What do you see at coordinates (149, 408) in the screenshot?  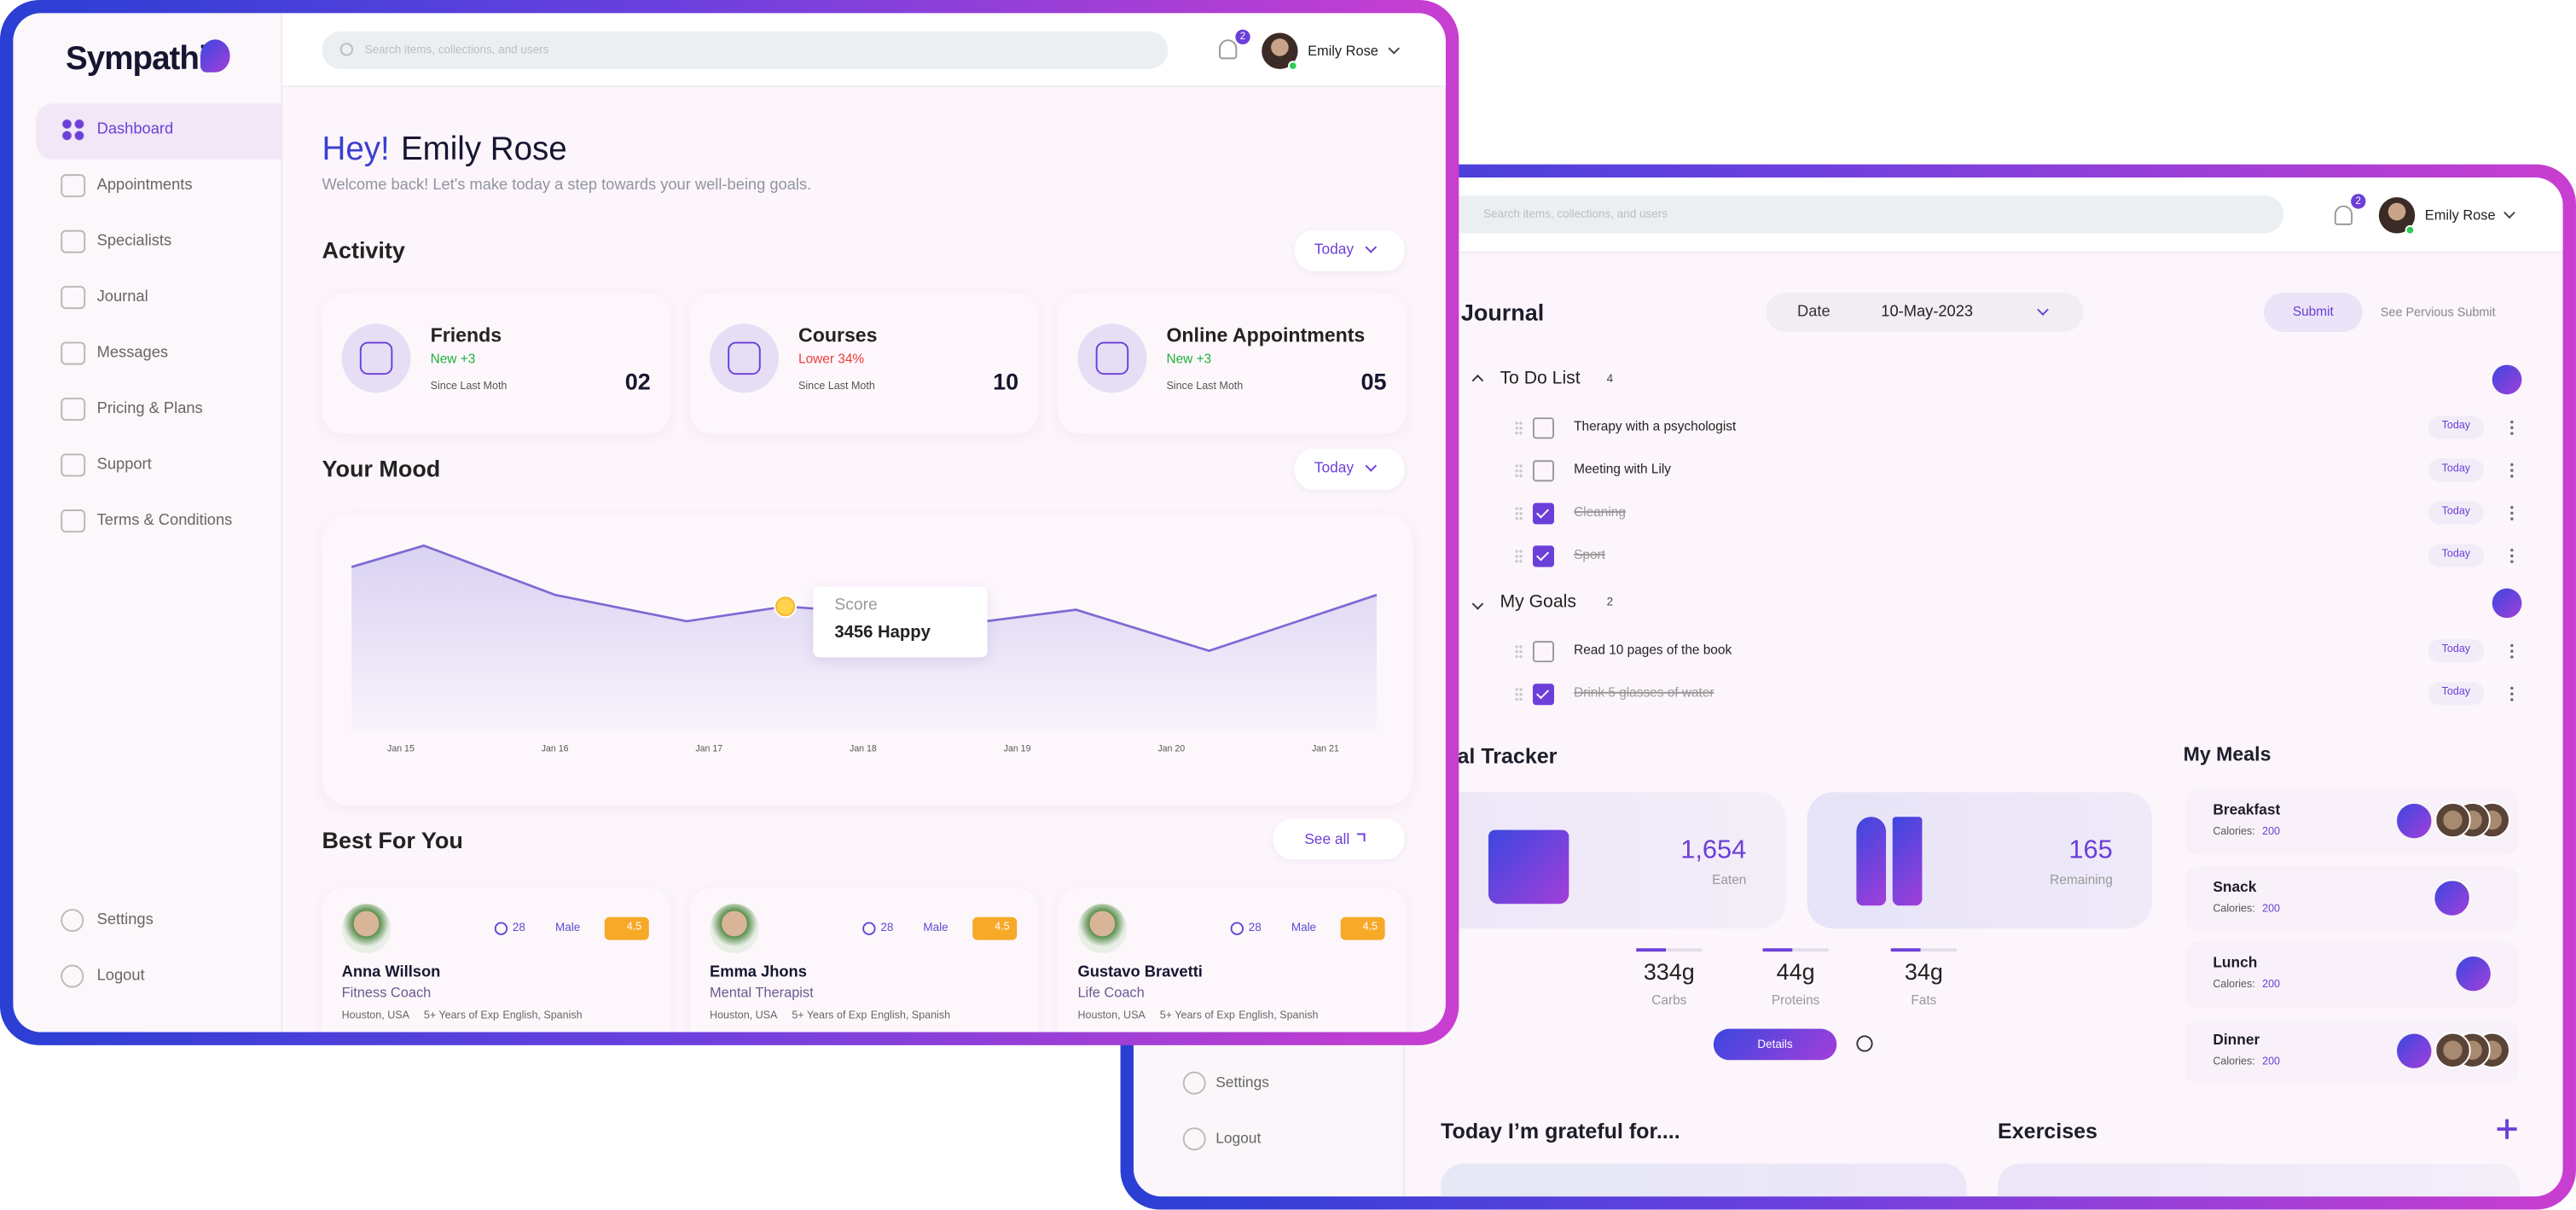 I see `nav-item: Pricing & Plans` at bounding box center [149, 408].